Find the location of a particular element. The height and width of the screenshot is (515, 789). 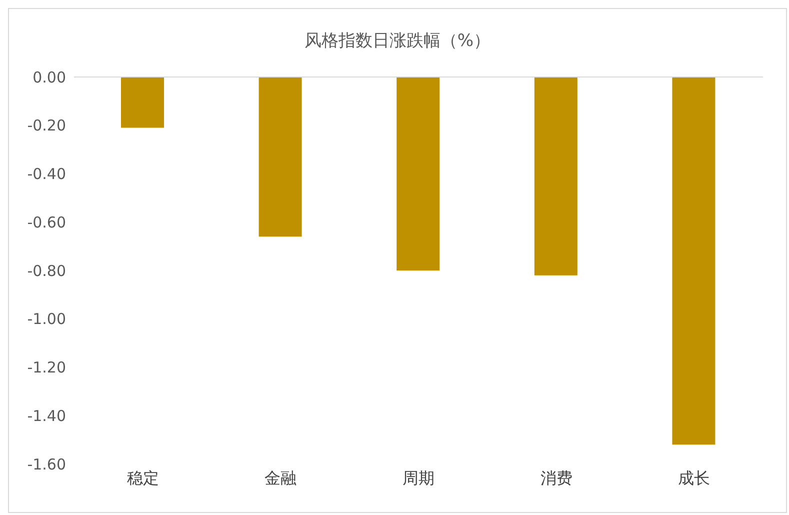

x-tick-label: 稳定 is located at coordinates (142, 478).